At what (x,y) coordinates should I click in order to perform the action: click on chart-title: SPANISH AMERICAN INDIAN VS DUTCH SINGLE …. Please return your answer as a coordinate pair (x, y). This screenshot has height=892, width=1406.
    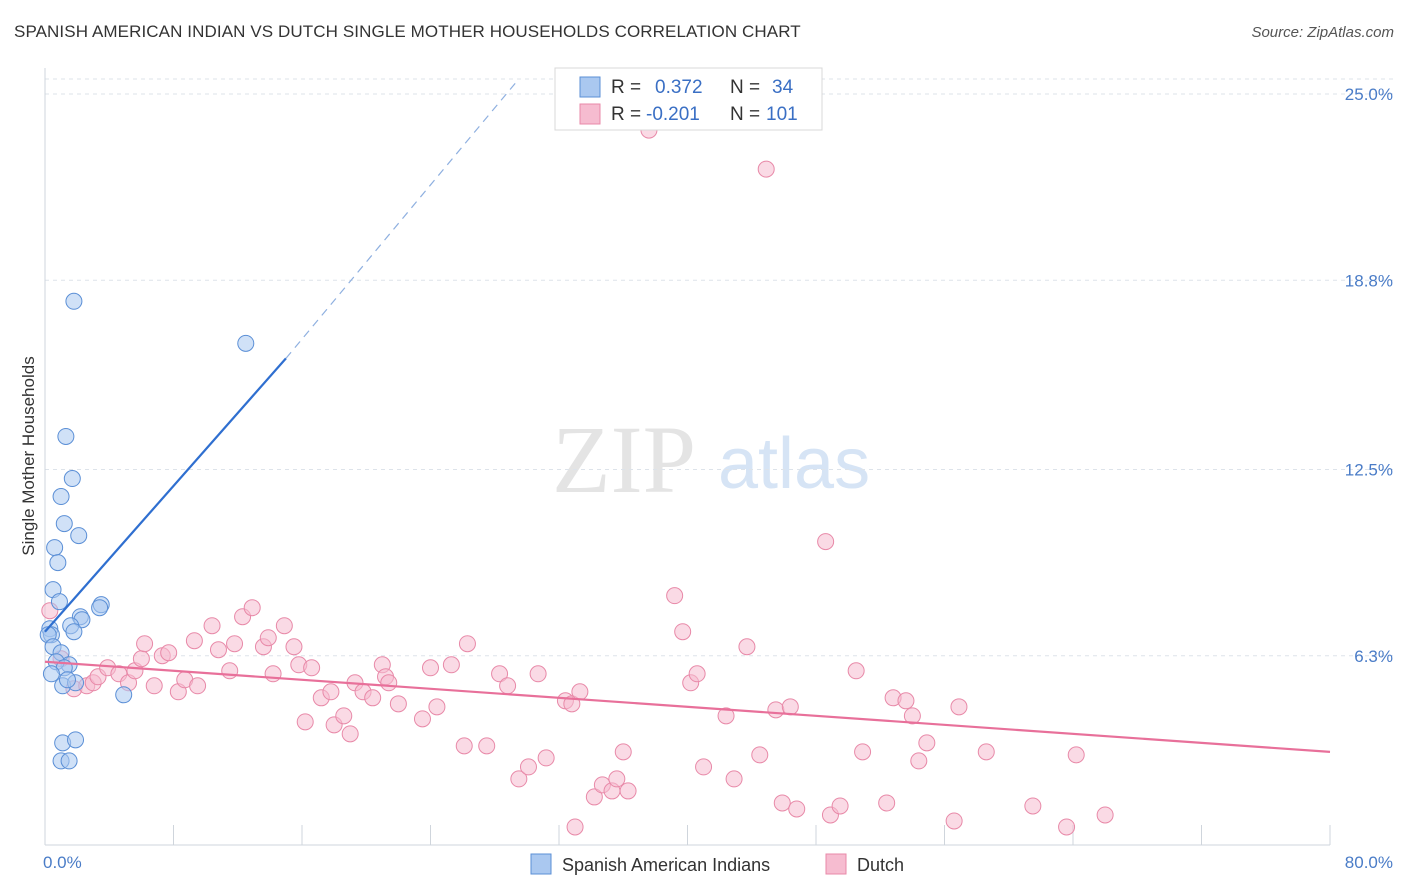
    Looking at the image, I should click on (407, 31).